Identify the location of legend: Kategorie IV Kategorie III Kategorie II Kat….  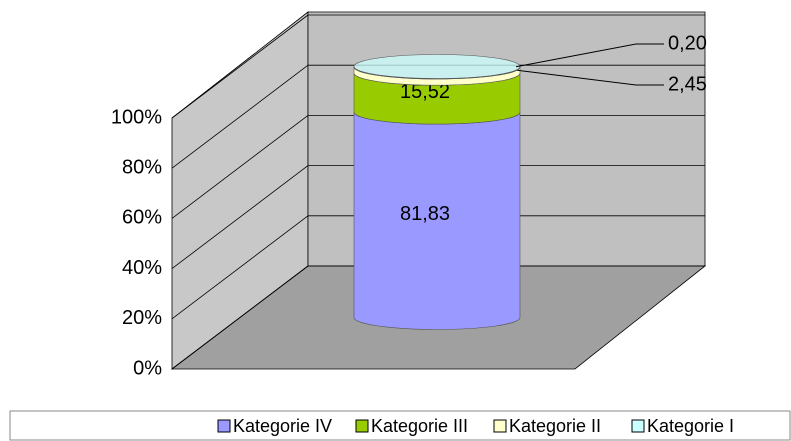
(475, 426).